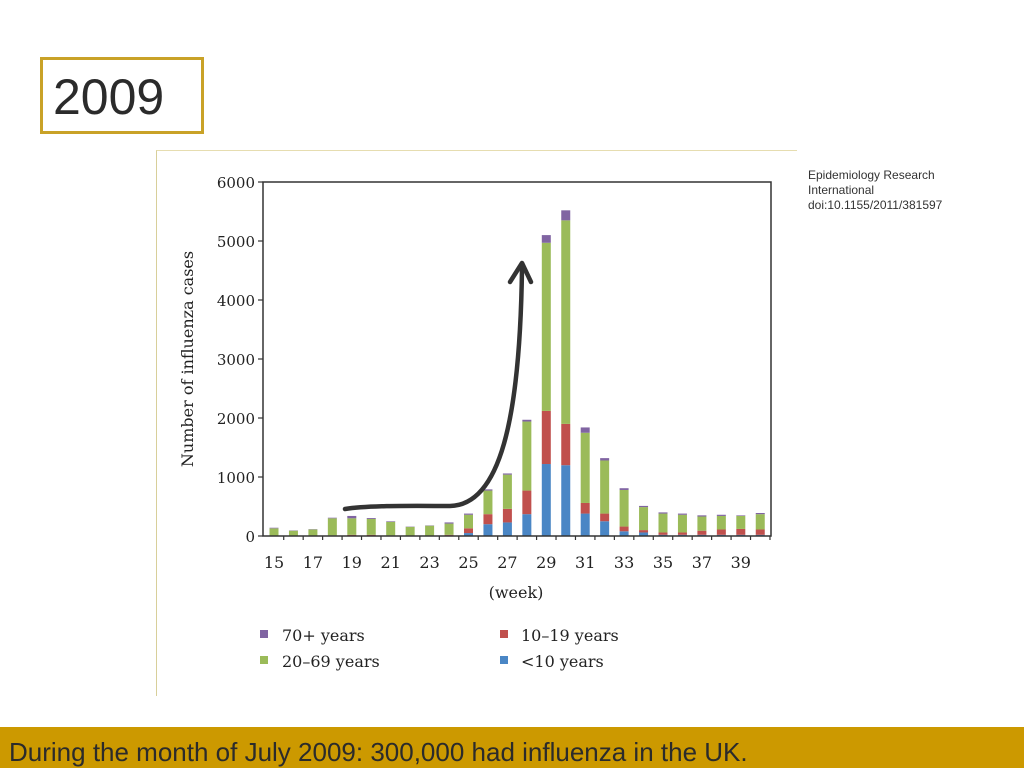 Image resolution: width=1024 pixels, height=768 pixels. Describe the element at coordinates (331, 661) in the screenshot. I see `legend-label-20-69: 20–69 years` at that location.